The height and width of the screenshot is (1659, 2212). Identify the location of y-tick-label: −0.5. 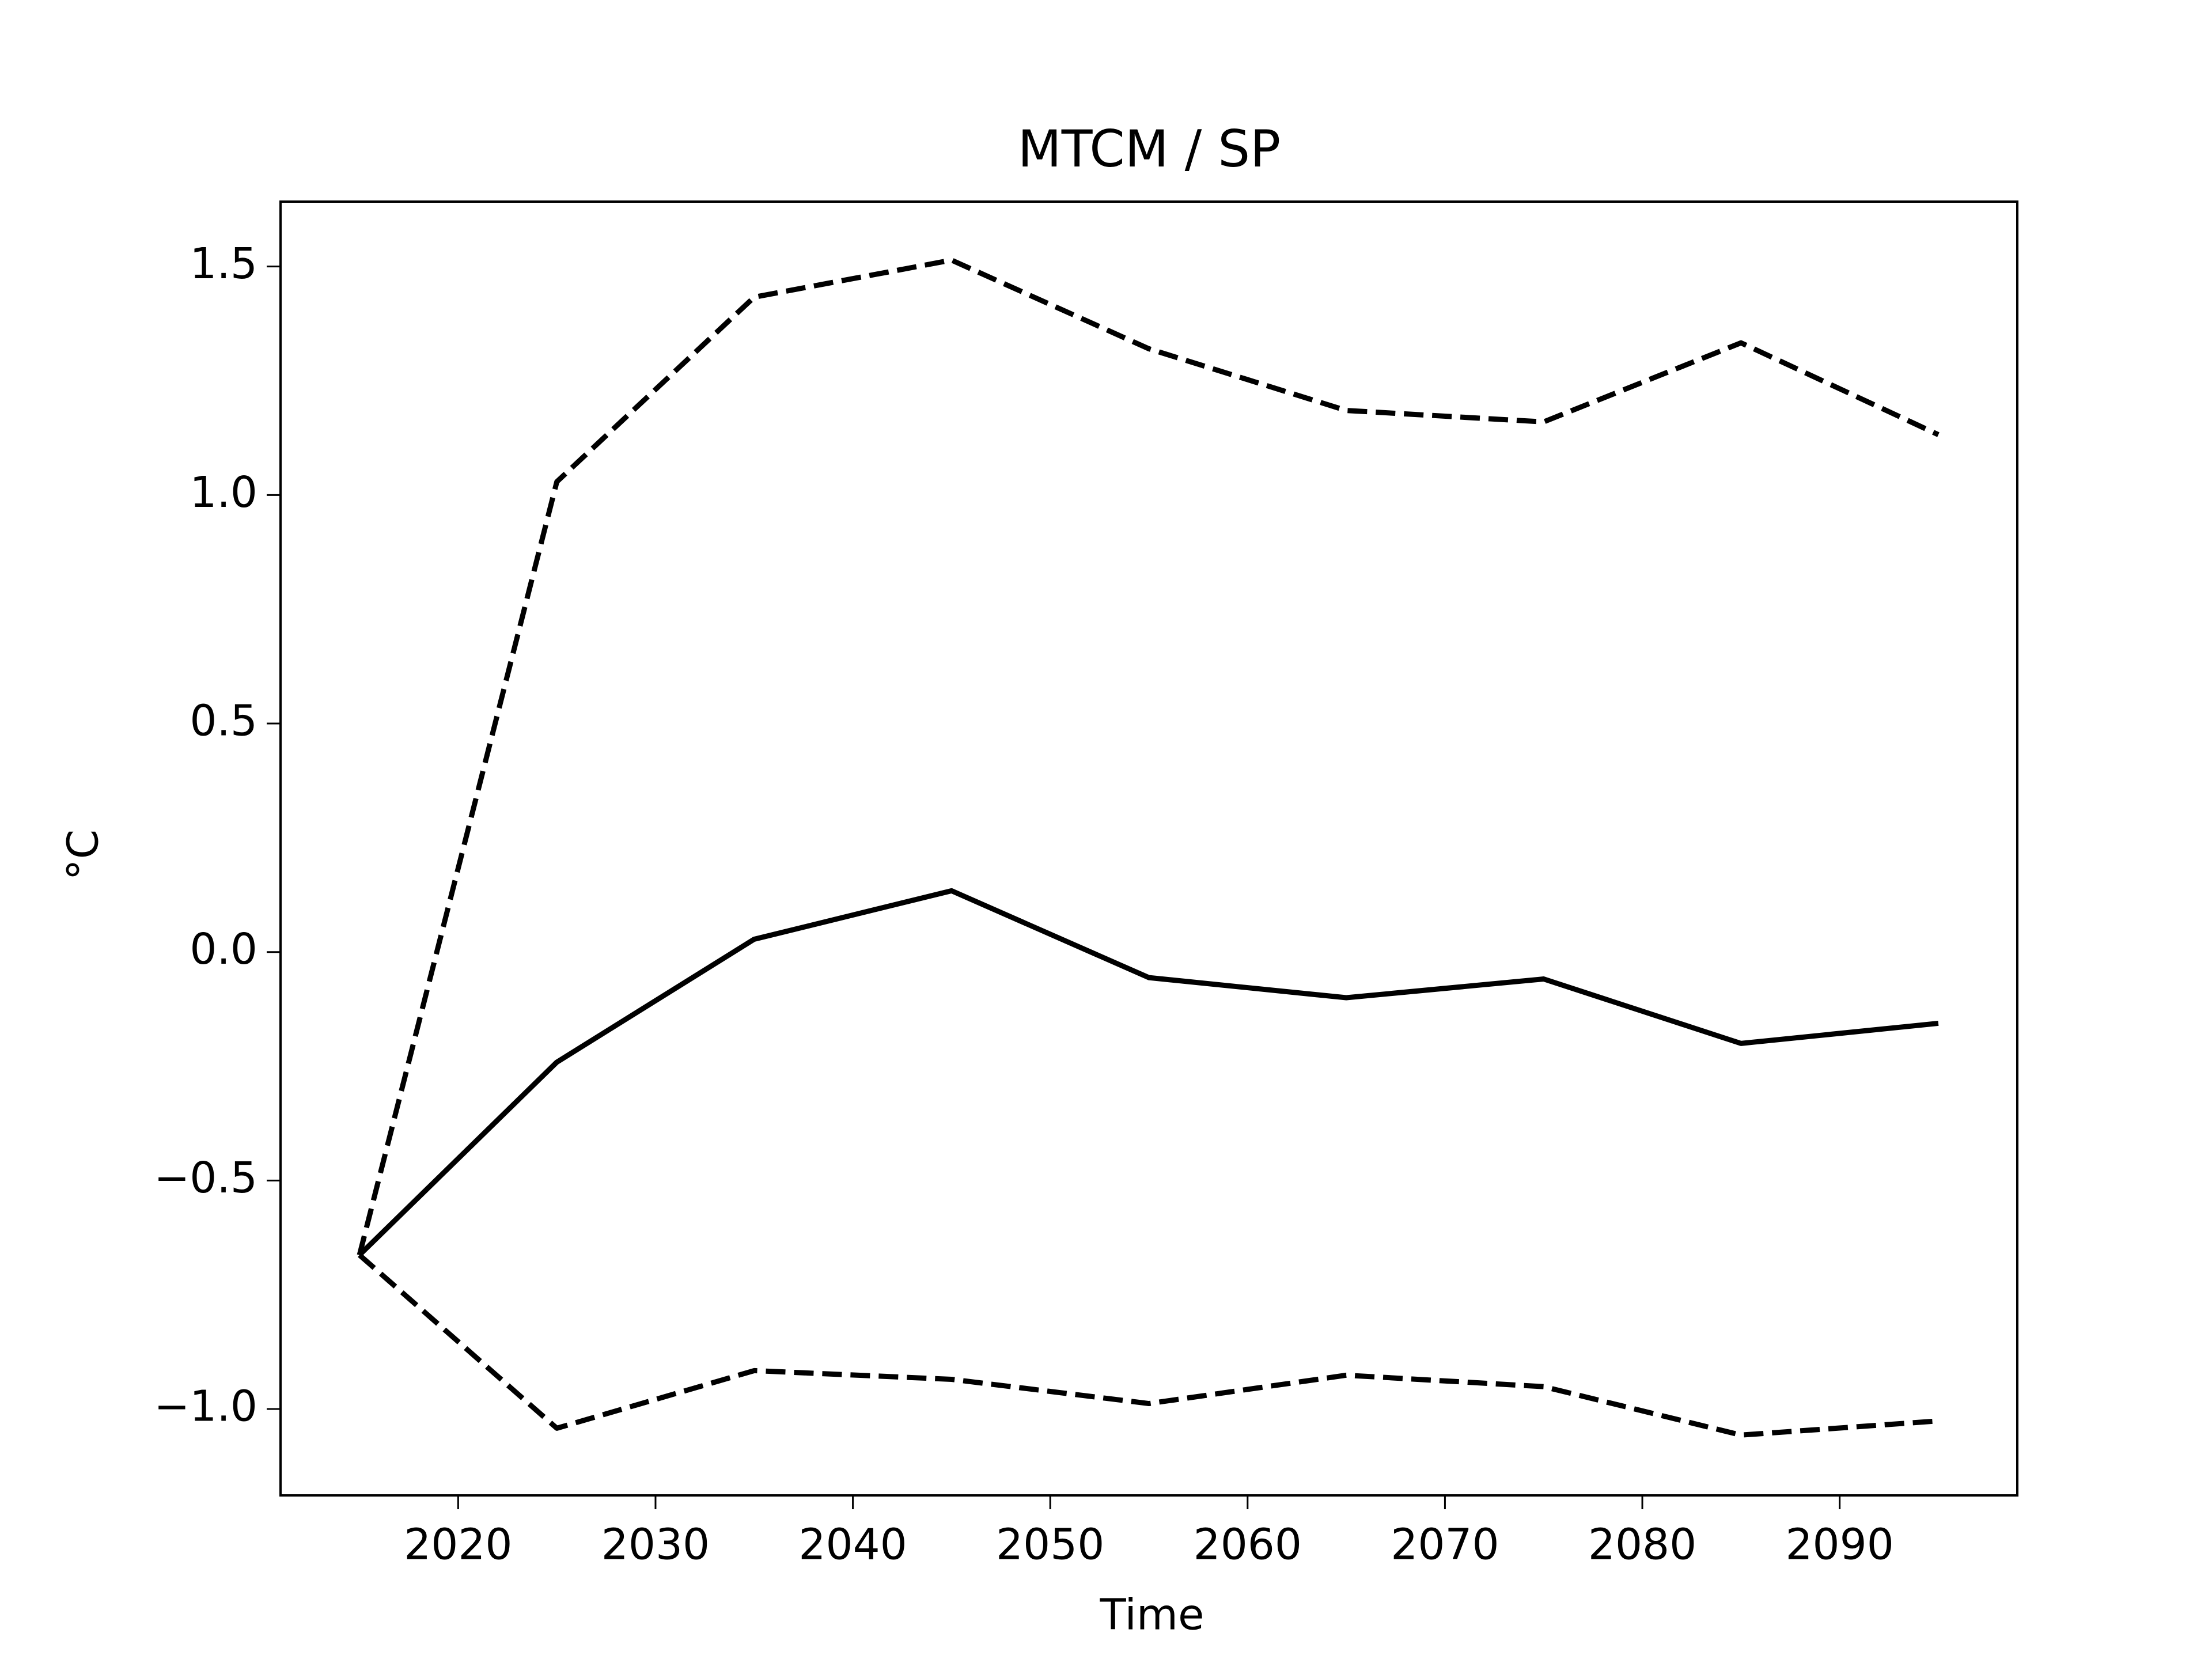
(205, 1178).